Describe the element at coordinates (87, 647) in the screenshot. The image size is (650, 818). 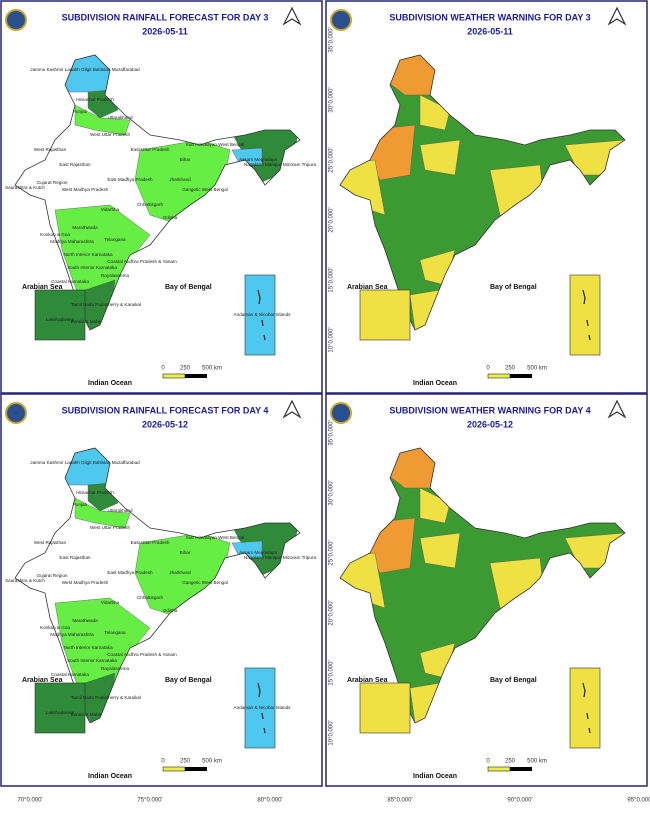
I see `region-label: North Interior Karnataka` at that location.